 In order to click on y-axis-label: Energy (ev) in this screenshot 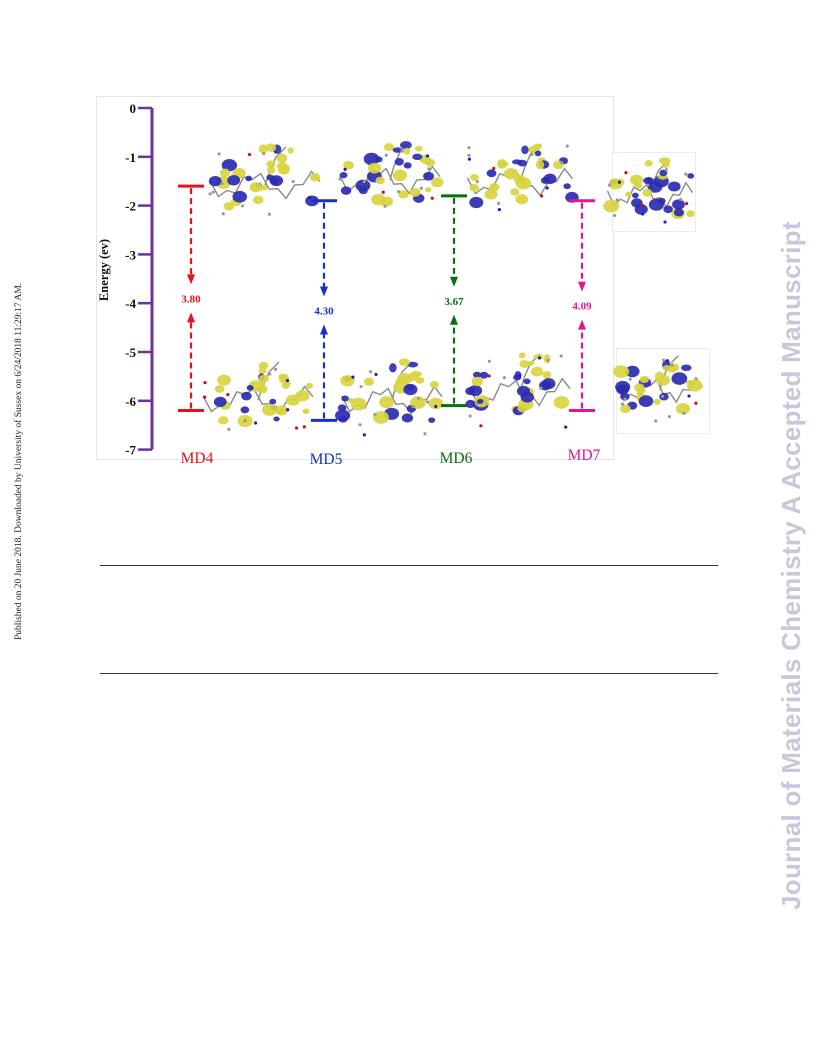, I will do `click(104, 270)`.